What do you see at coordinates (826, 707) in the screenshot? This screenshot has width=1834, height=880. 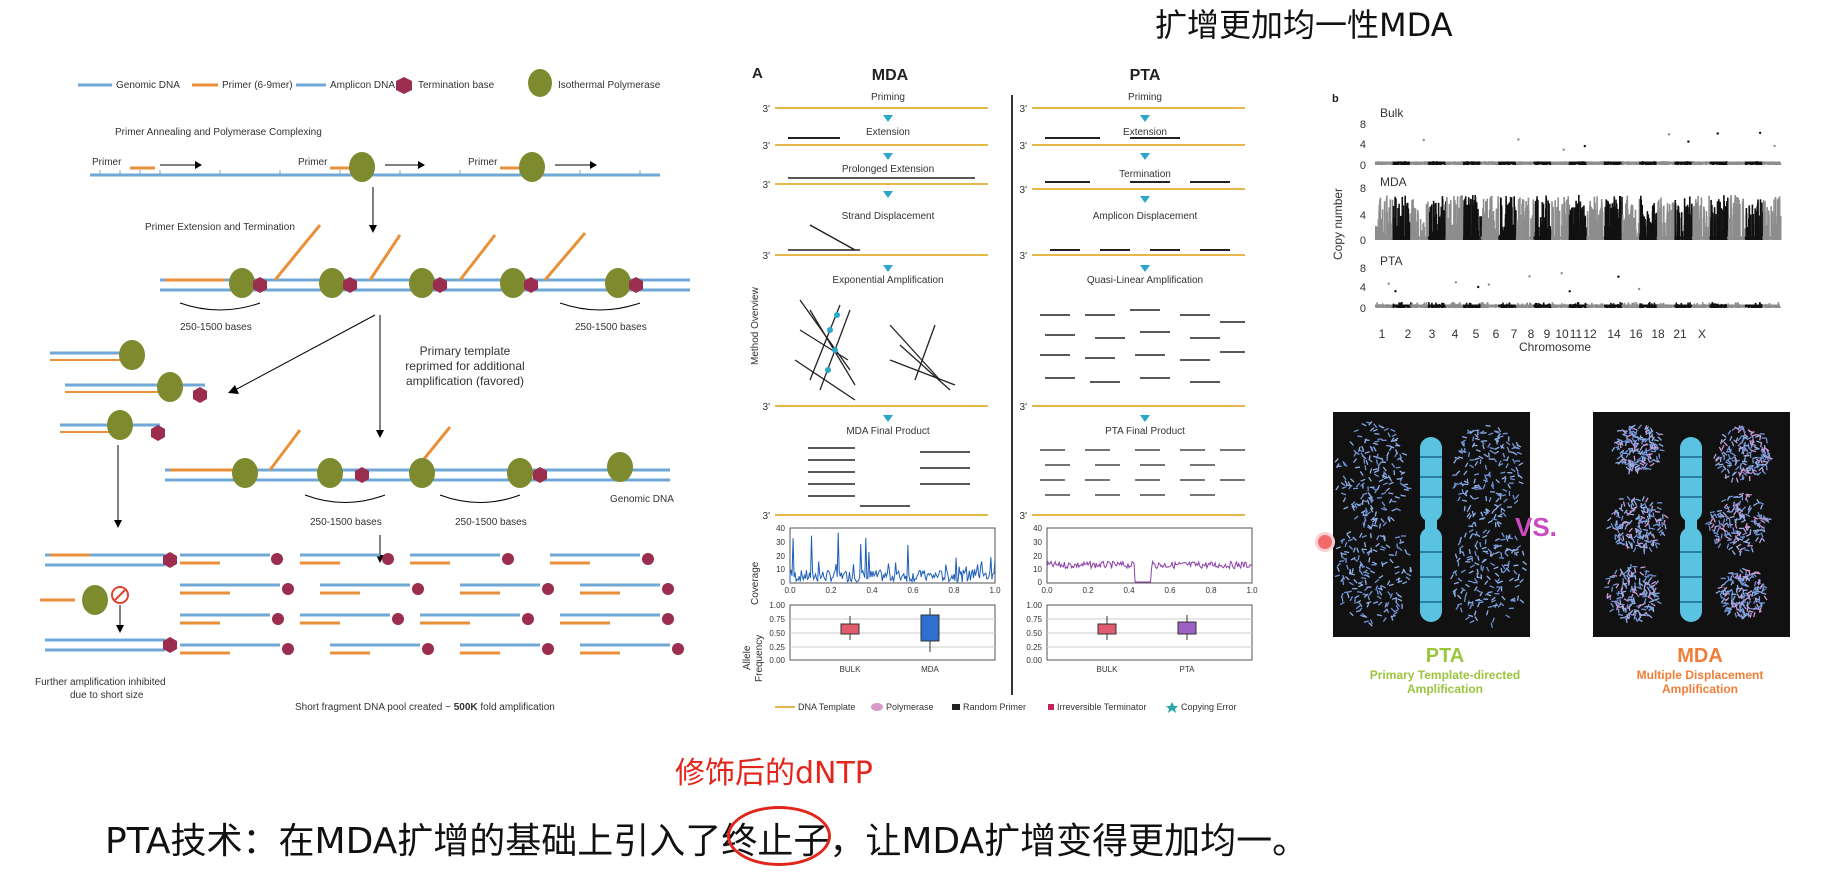 I see `svg-text: DNA Template` at bounding box center [826, 707].